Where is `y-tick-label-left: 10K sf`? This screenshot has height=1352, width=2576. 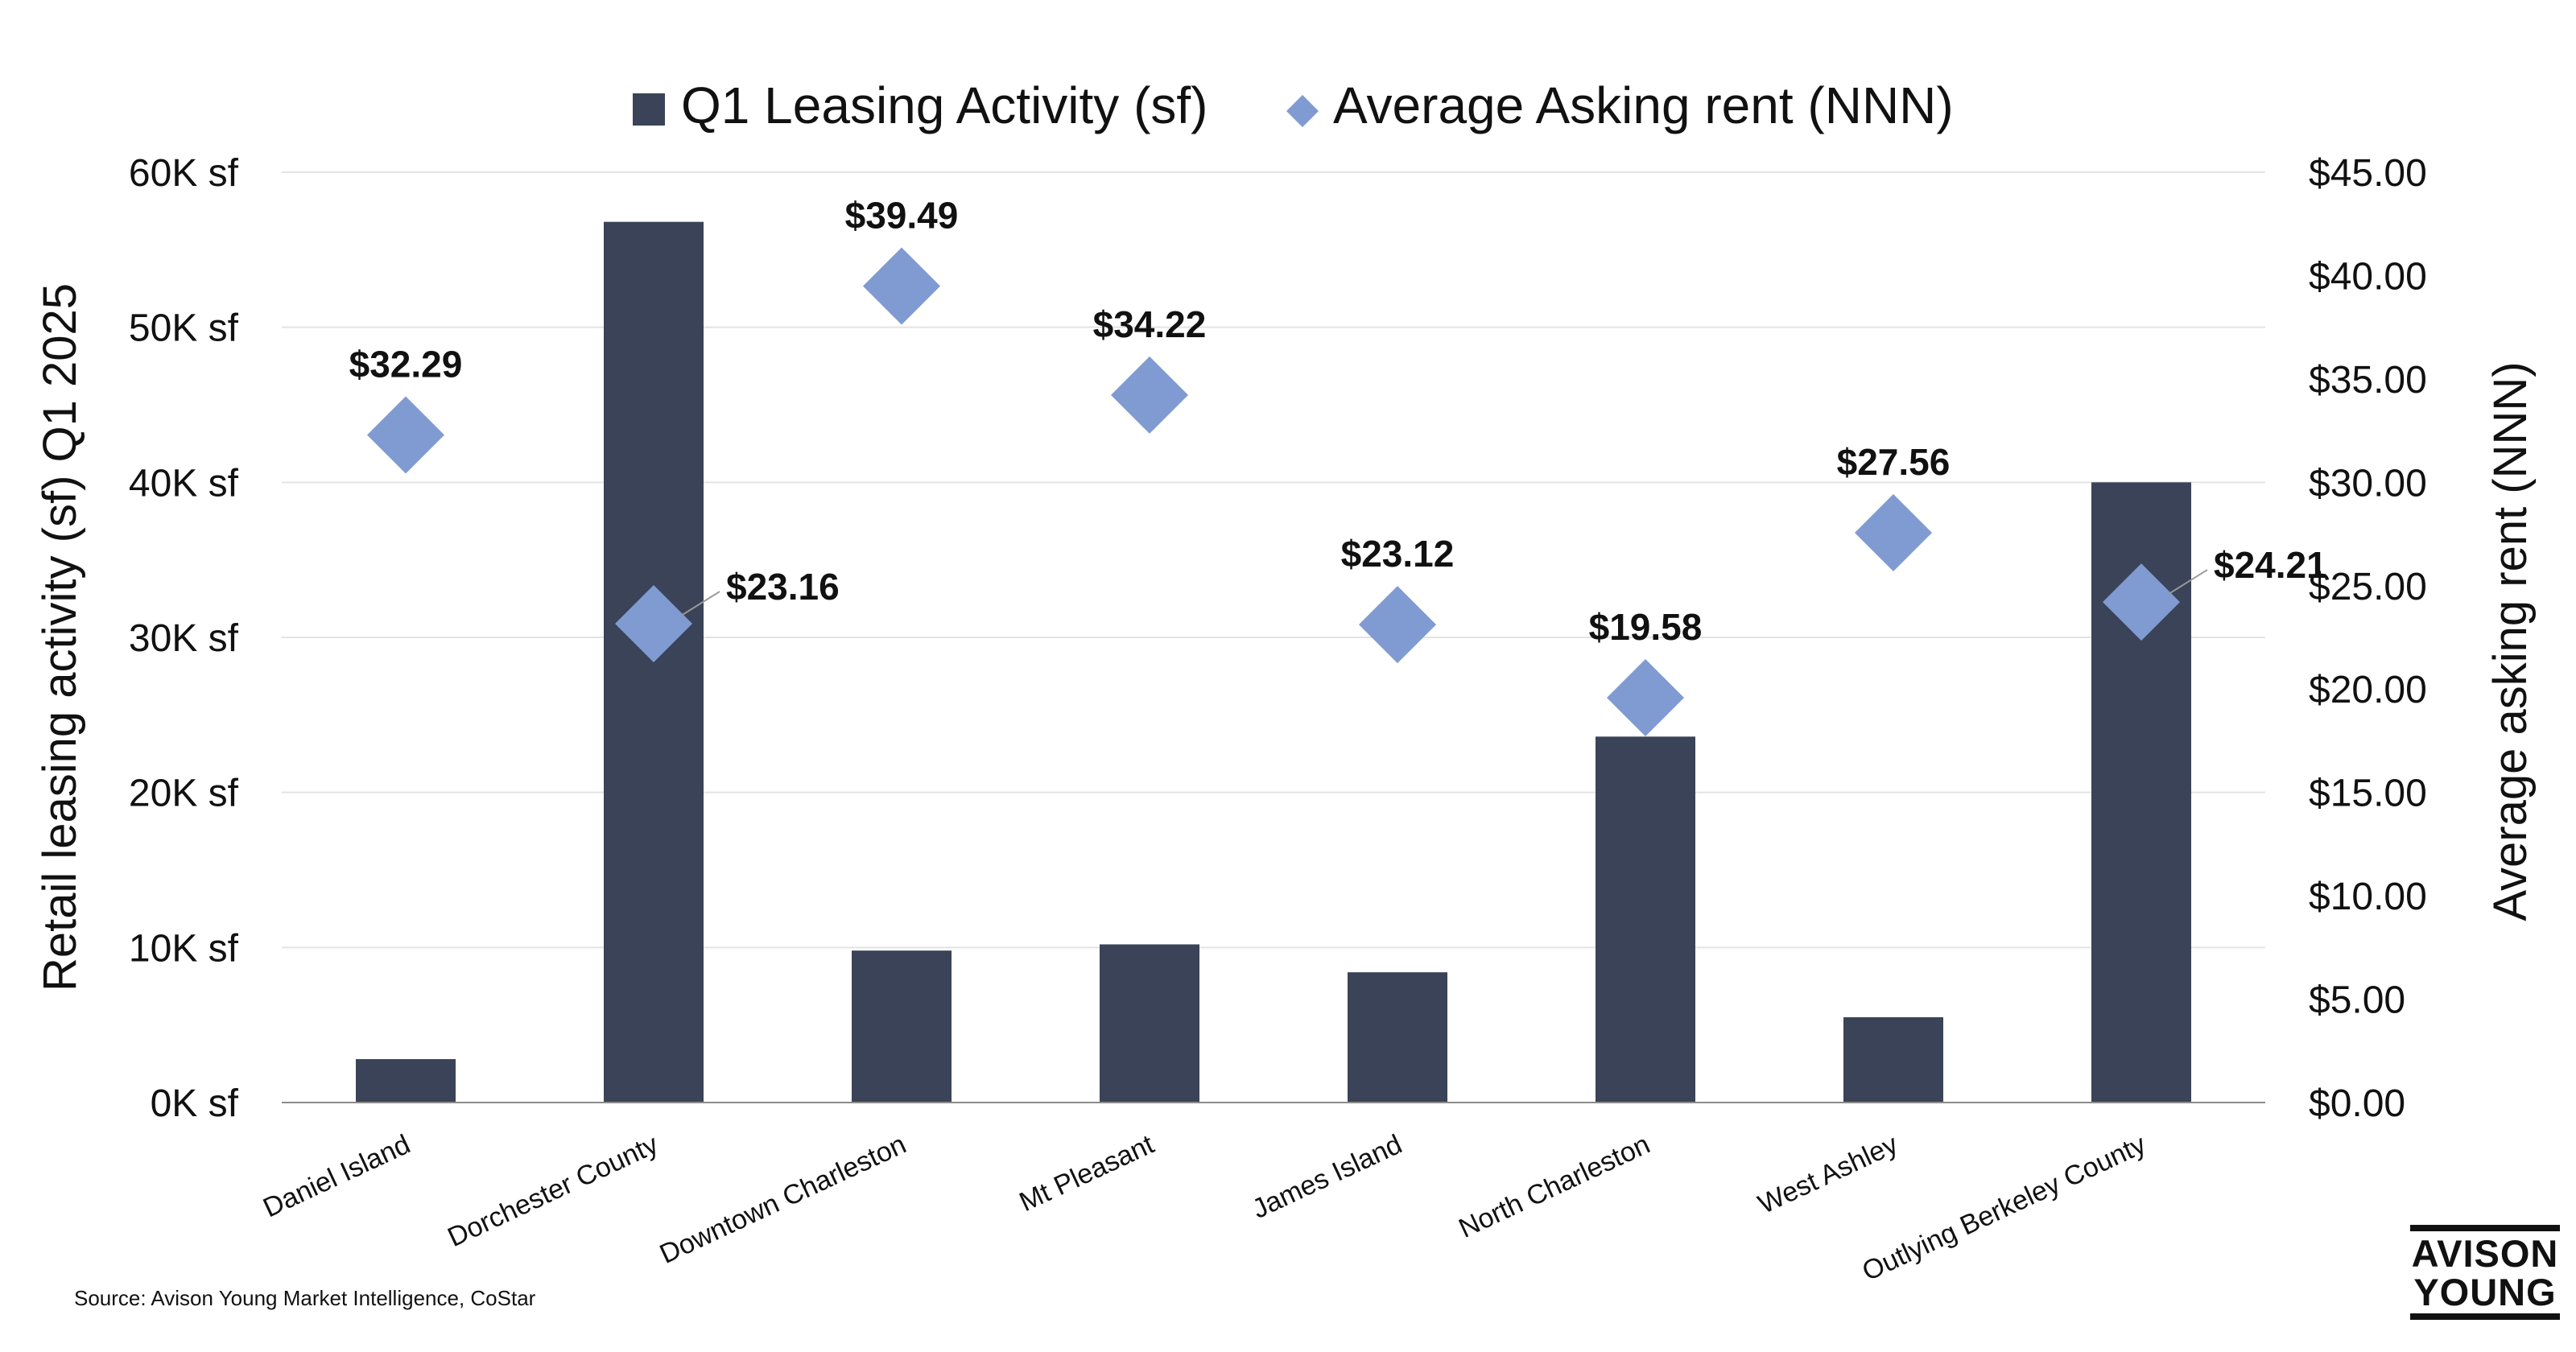 y-tick-label-left: 10K sf is located at coordinates (184, 948).